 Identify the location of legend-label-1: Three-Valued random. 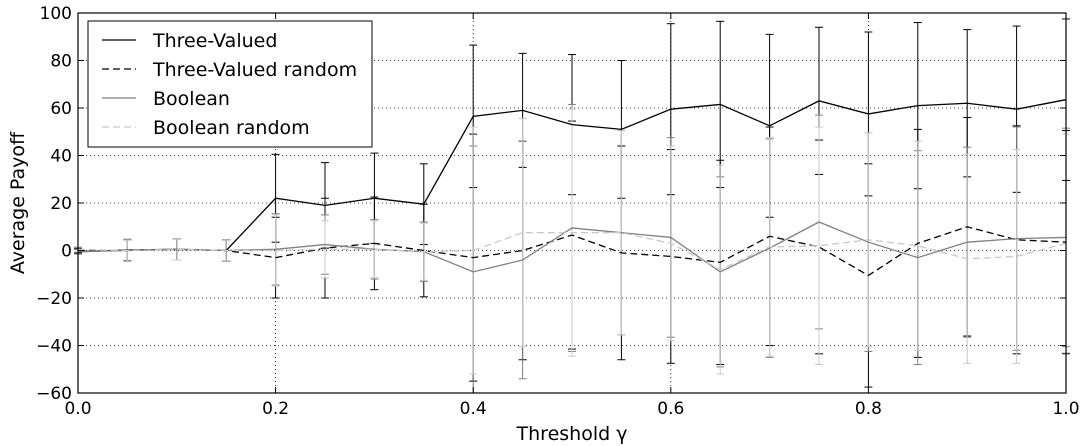
(254, 70).